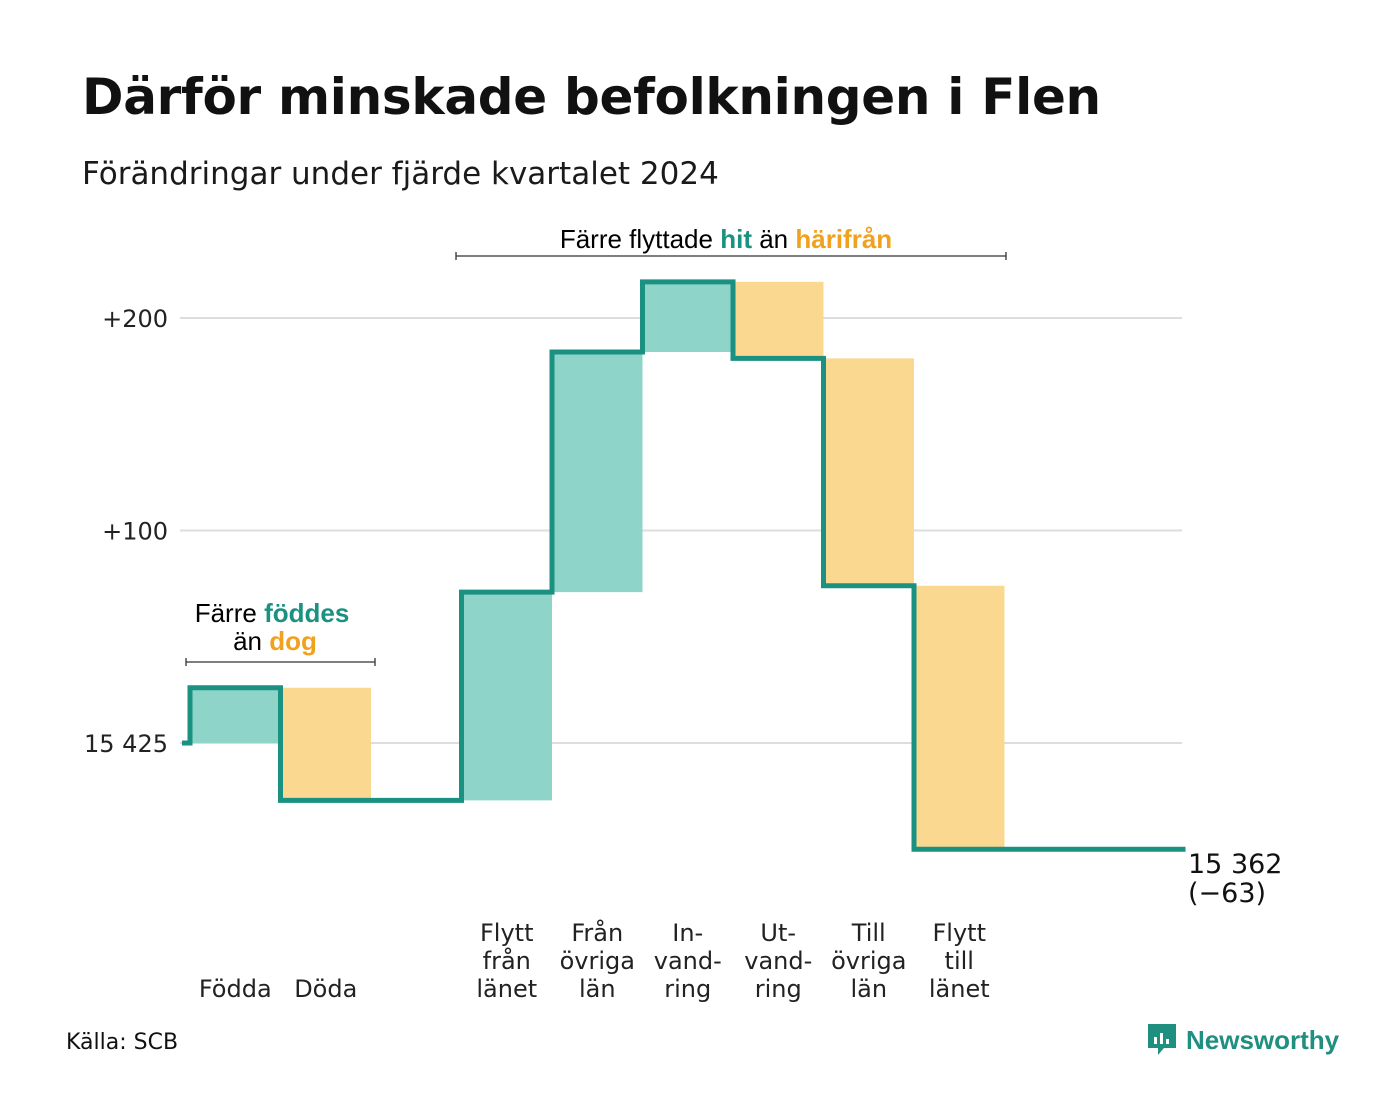 This screenshot has height=1120, width=1400. What do you see at coordinates (400, 174) in the screenshot?
I see `chart-subtitle: Förändringar under fjärde kvartalet 2024` at bounding box center [400, 174].